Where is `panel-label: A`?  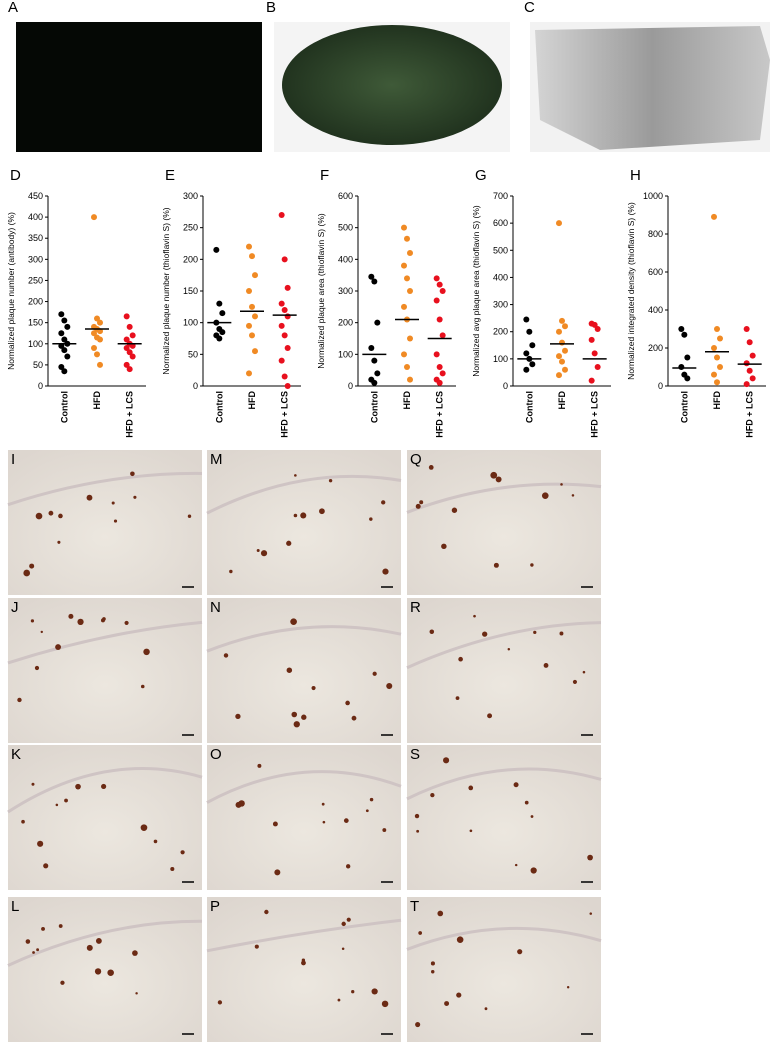
panel-label: A is located at coordinates (13, 8).